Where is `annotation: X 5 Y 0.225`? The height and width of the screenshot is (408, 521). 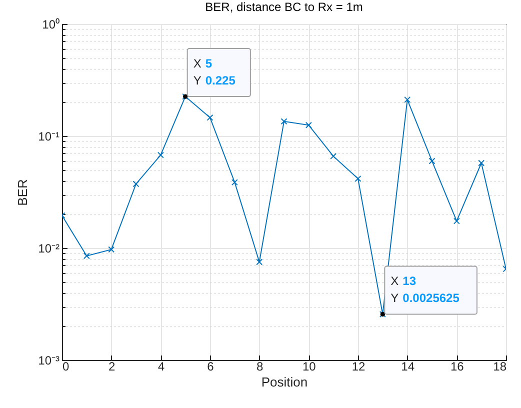 annotation: X 5 Y 0.225 is located at coordinates (214, 72).